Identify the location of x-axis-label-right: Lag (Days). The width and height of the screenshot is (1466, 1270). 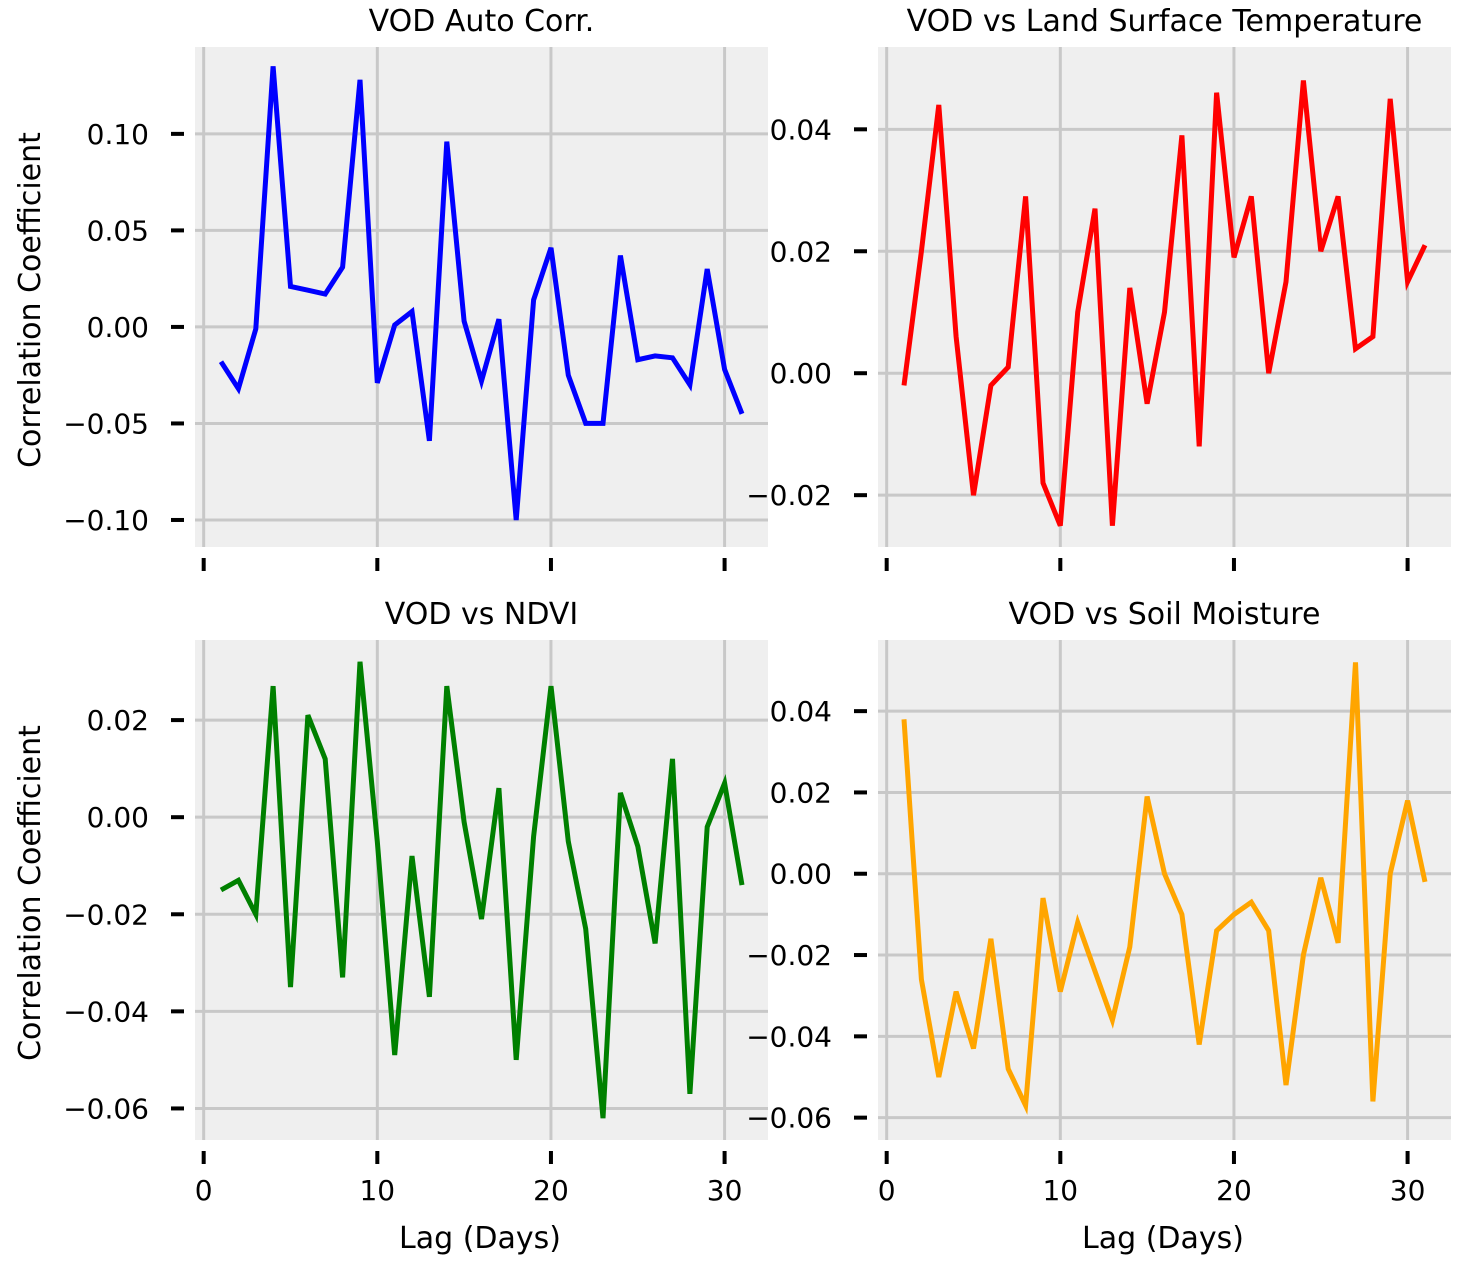
(1163, 1238).